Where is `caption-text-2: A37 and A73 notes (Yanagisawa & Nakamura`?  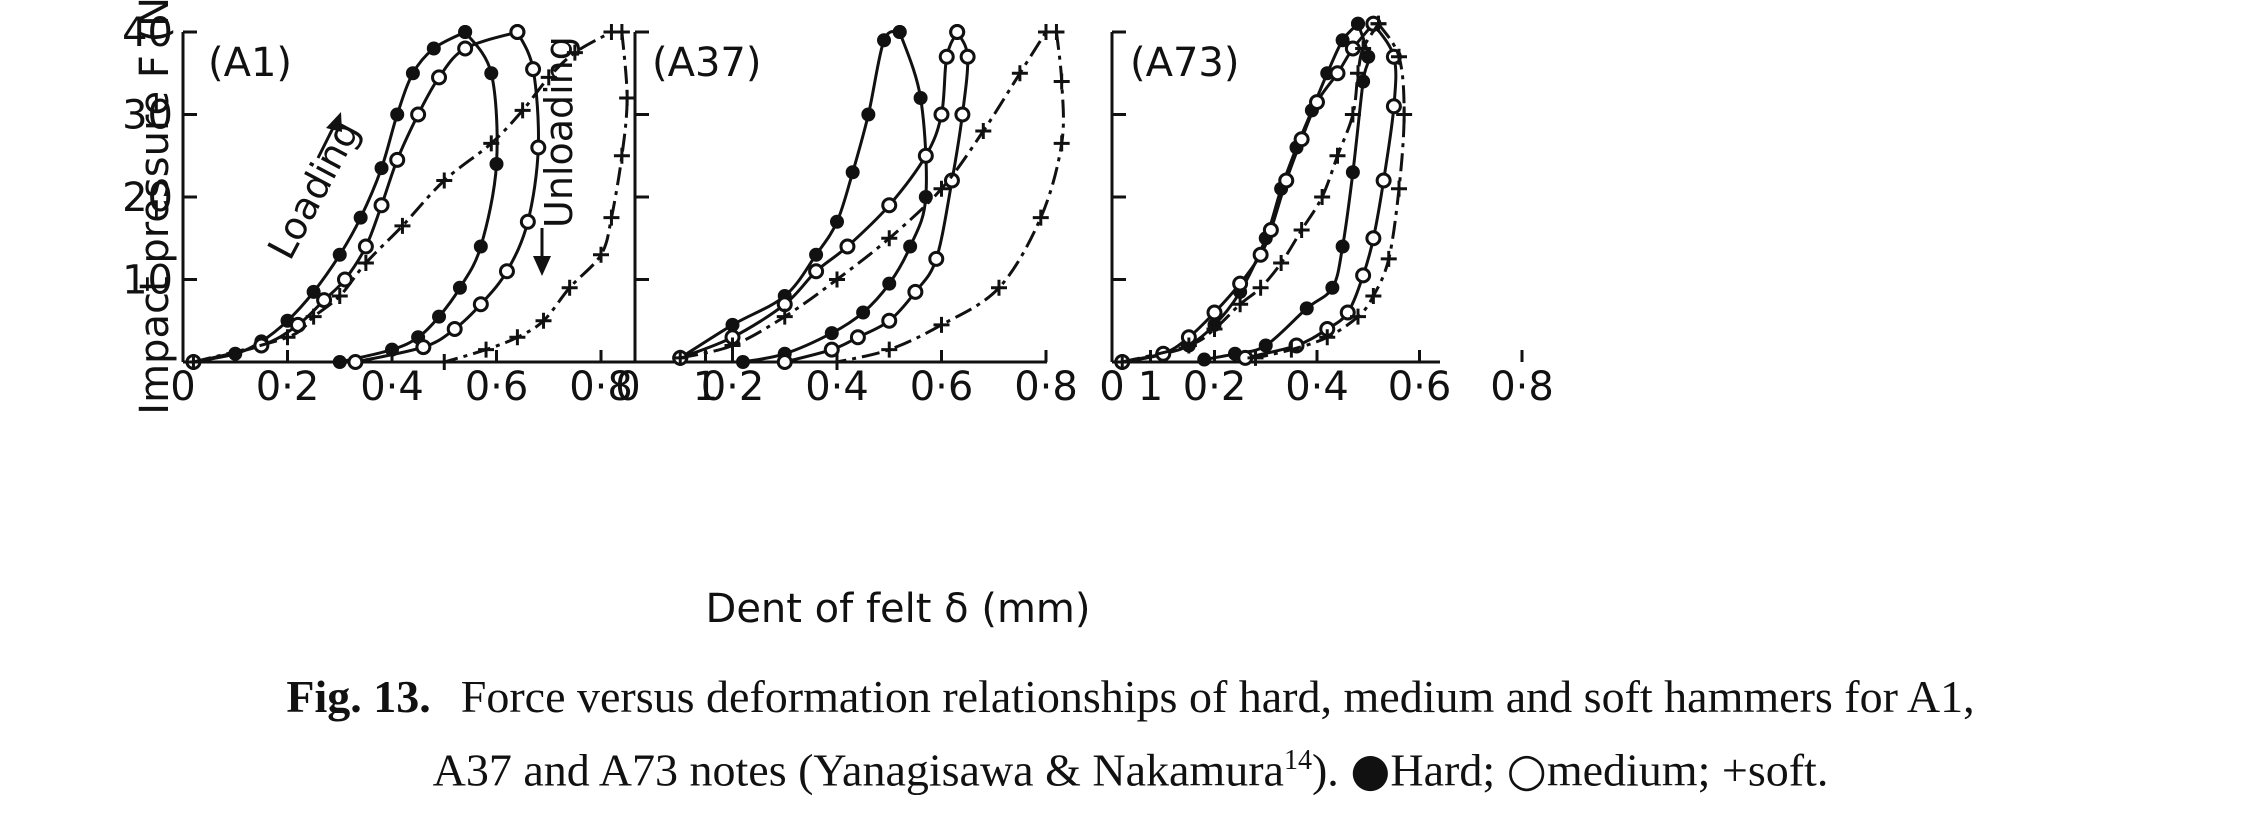
caption-text-2: A37 and A73 notes (Yanagisawa & Nakamura is located at coordinates (858, 770).